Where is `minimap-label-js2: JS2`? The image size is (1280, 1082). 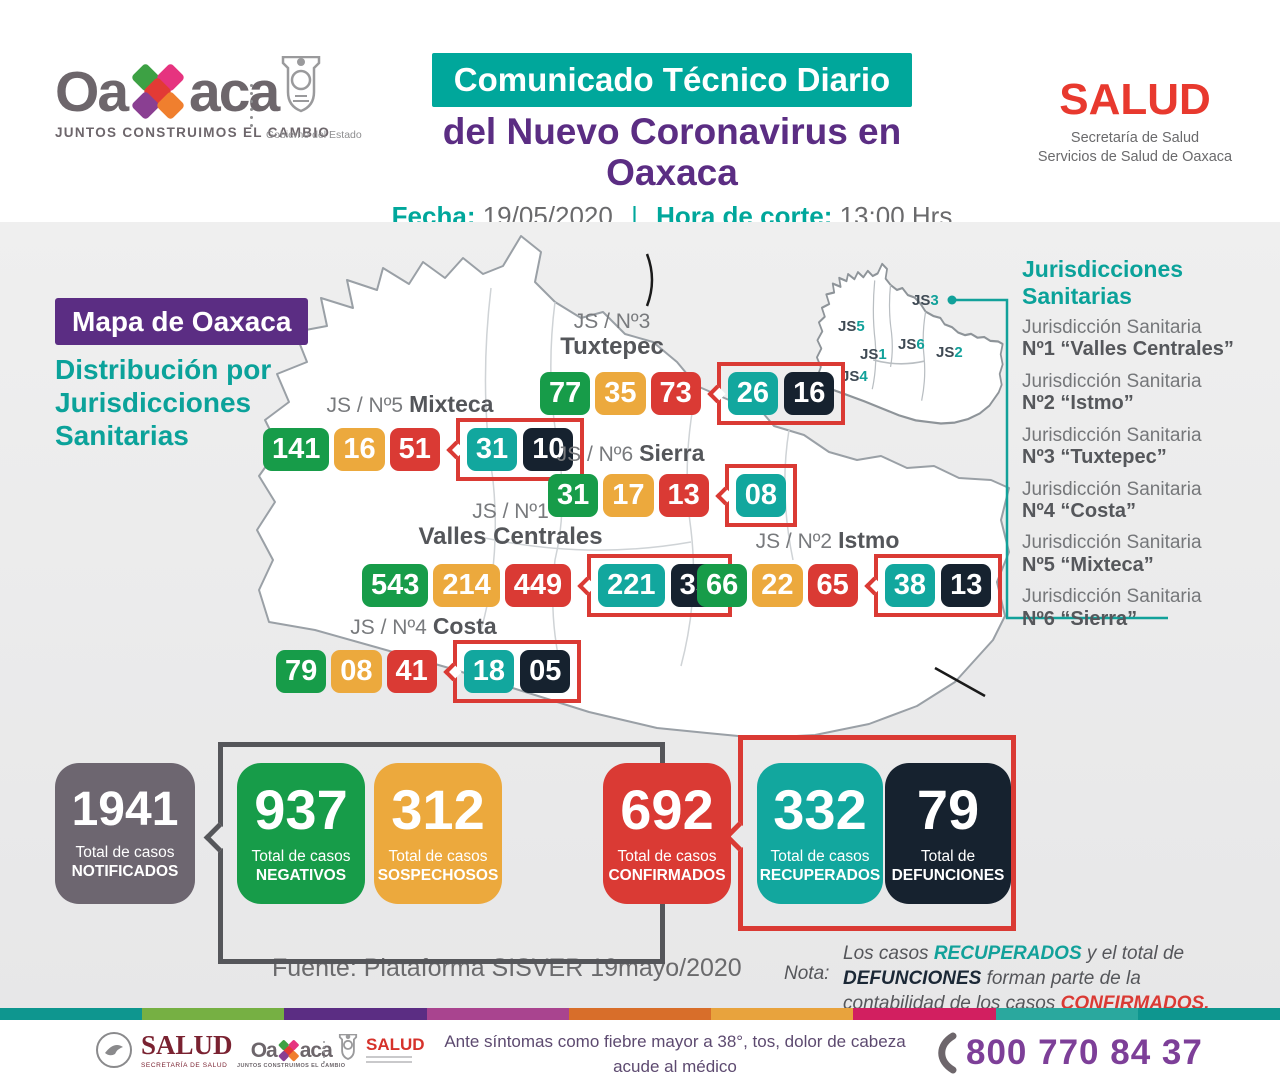
minimap-label-js2: JS2 is located at coordinates (949, 352).